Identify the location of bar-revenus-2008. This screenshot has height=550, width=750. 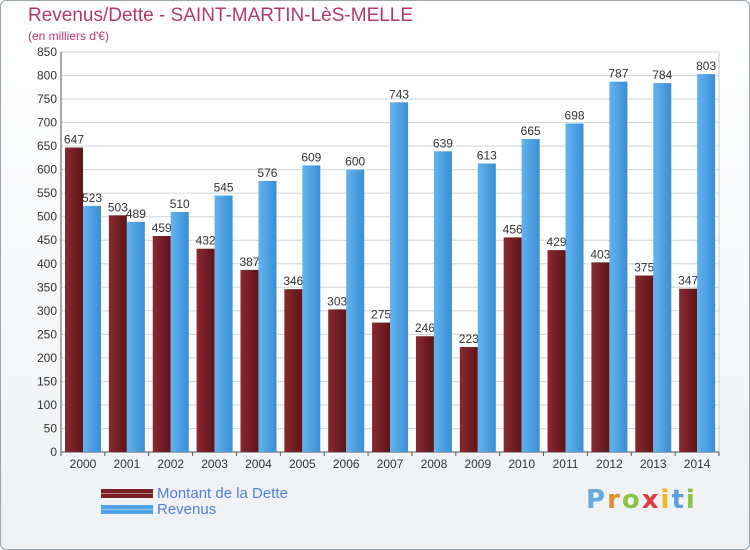
(442, 301).